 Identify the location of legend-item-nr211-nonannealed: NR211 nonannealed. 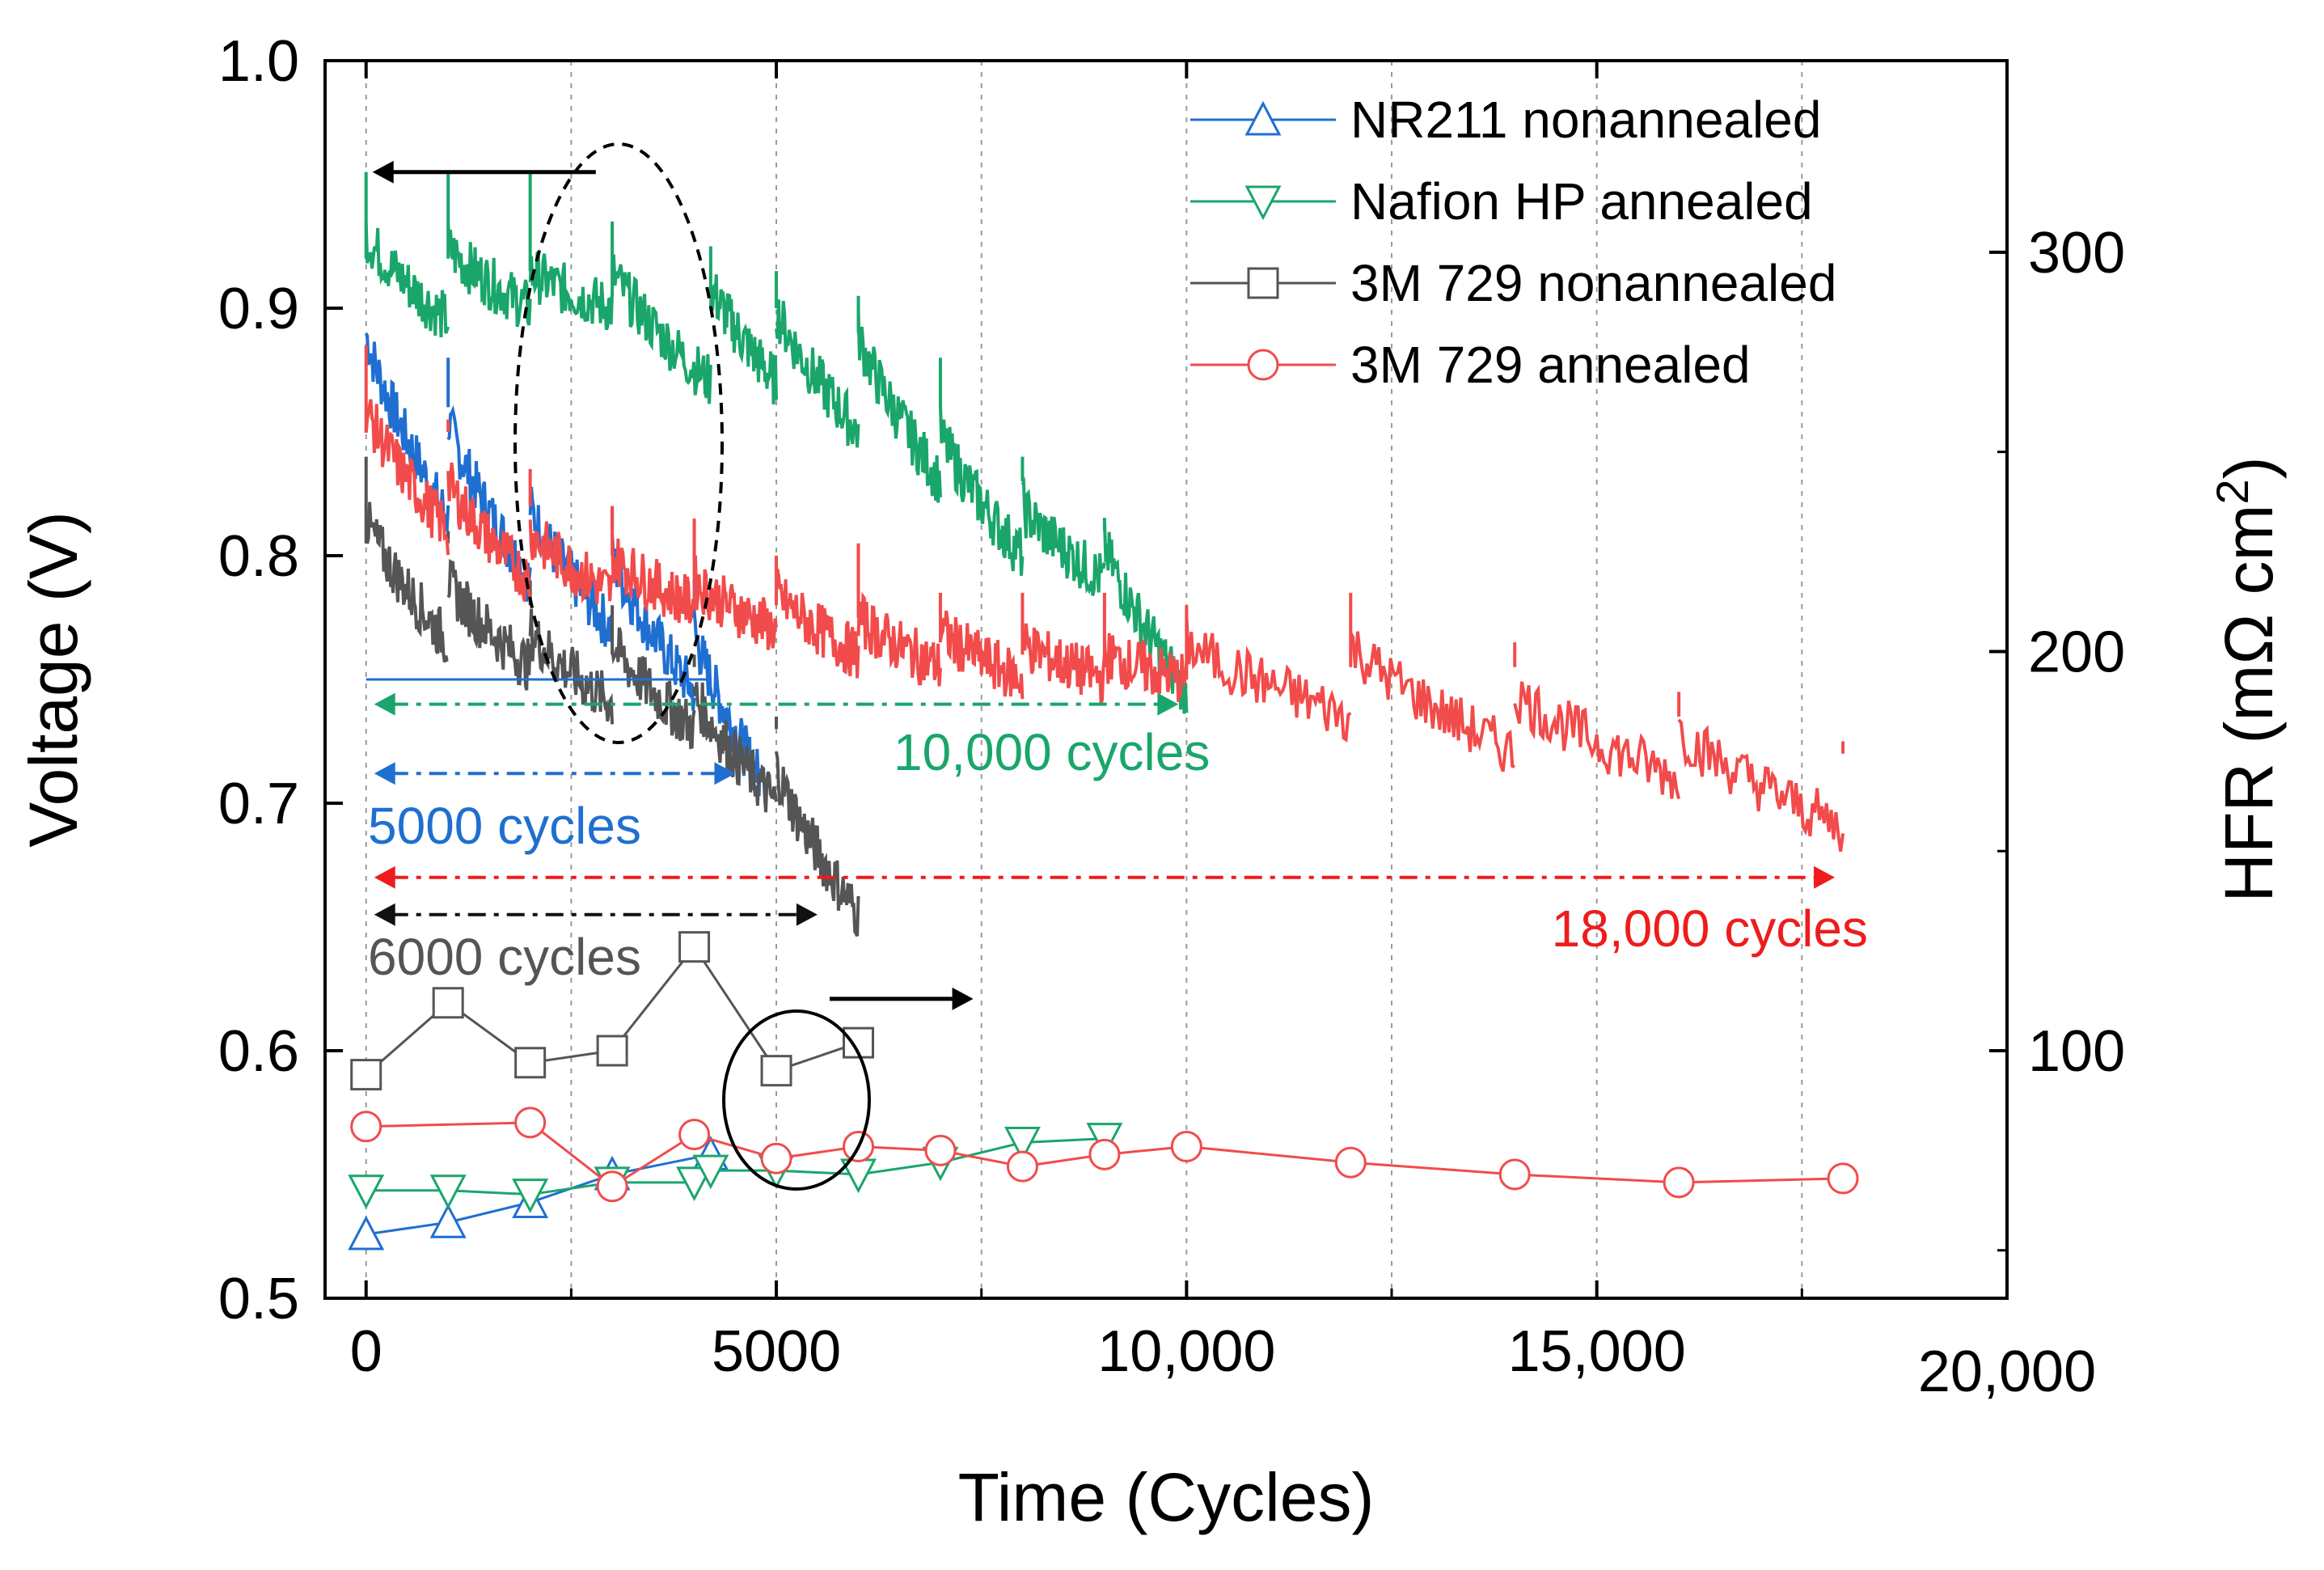
(1505, 120).